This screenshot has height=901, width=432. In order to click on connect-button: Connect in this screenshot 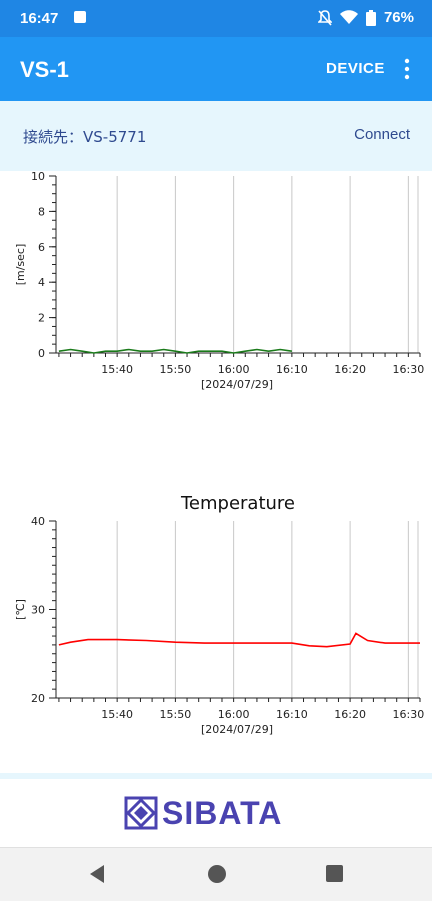, I will do `click(382, 134)`.